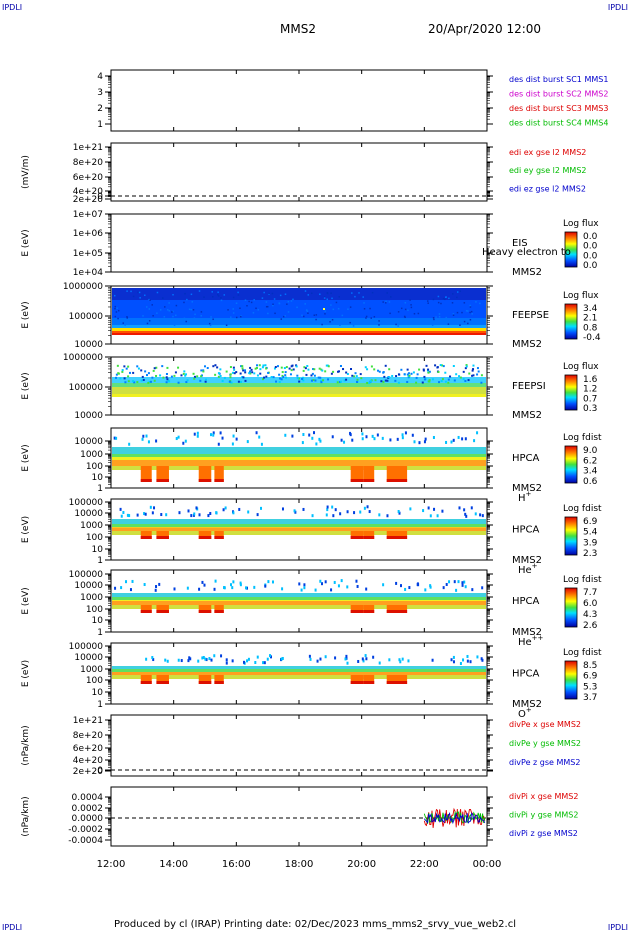 The image size is (630, 934). Describe the element at coordinates (361, 864) in the screenshot. I see `time-tick-label: 20:00` at that location.